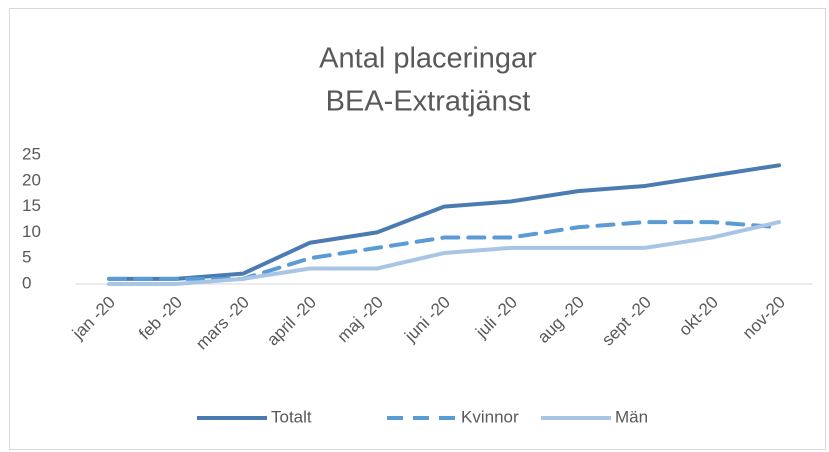  I want to click on chart-title: Antal placeringar, so click(428, 59).